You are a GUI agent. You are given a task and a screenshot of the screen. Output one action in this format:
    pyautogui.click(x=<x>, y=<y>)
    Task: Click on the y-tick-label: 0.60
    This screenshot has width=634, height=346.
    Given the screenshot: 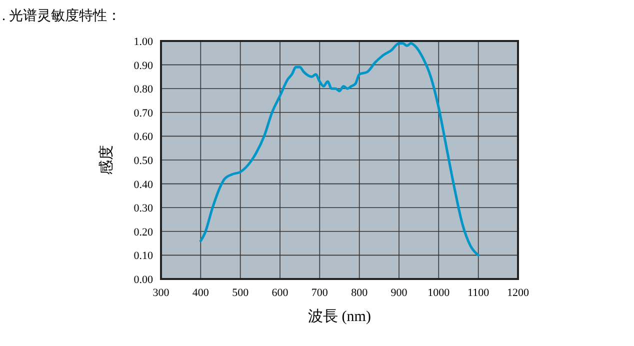 What is the action you would take?
    pyautogui.click(x=144, y=137)
    